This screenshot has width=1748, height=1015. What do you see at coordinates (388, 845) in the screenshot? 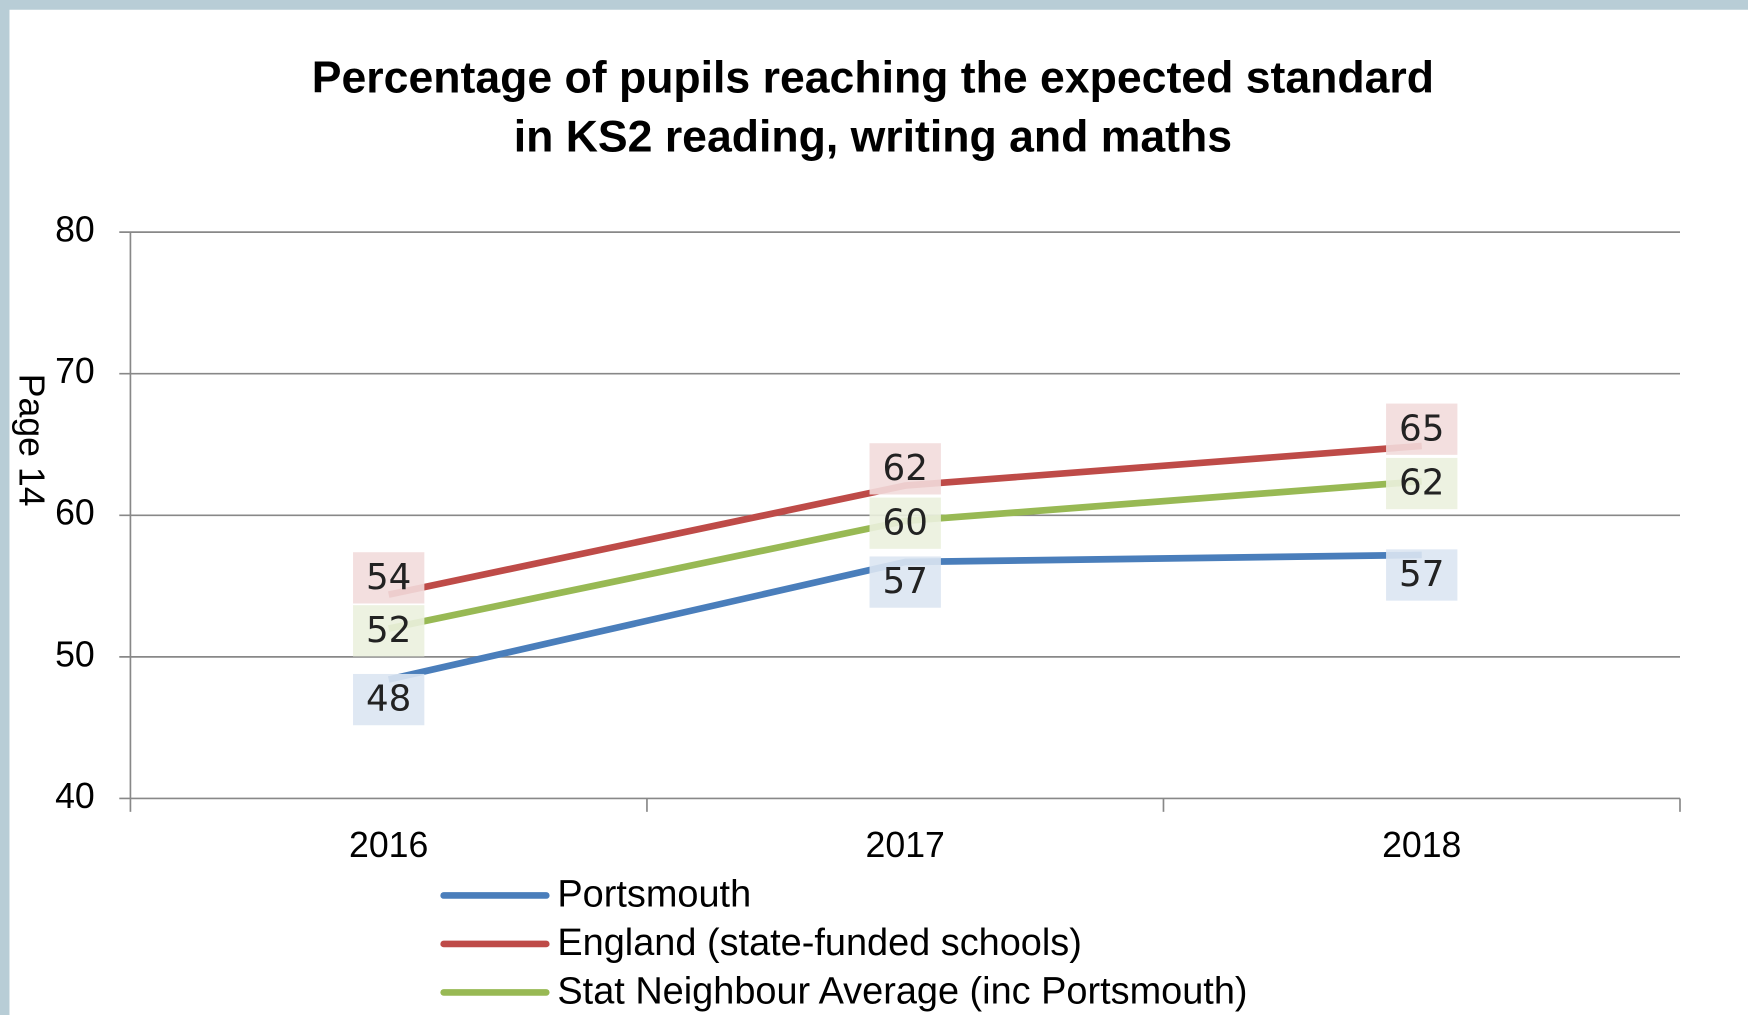
I see `x-tick-label: 2016` at bounding box center [388, 845].